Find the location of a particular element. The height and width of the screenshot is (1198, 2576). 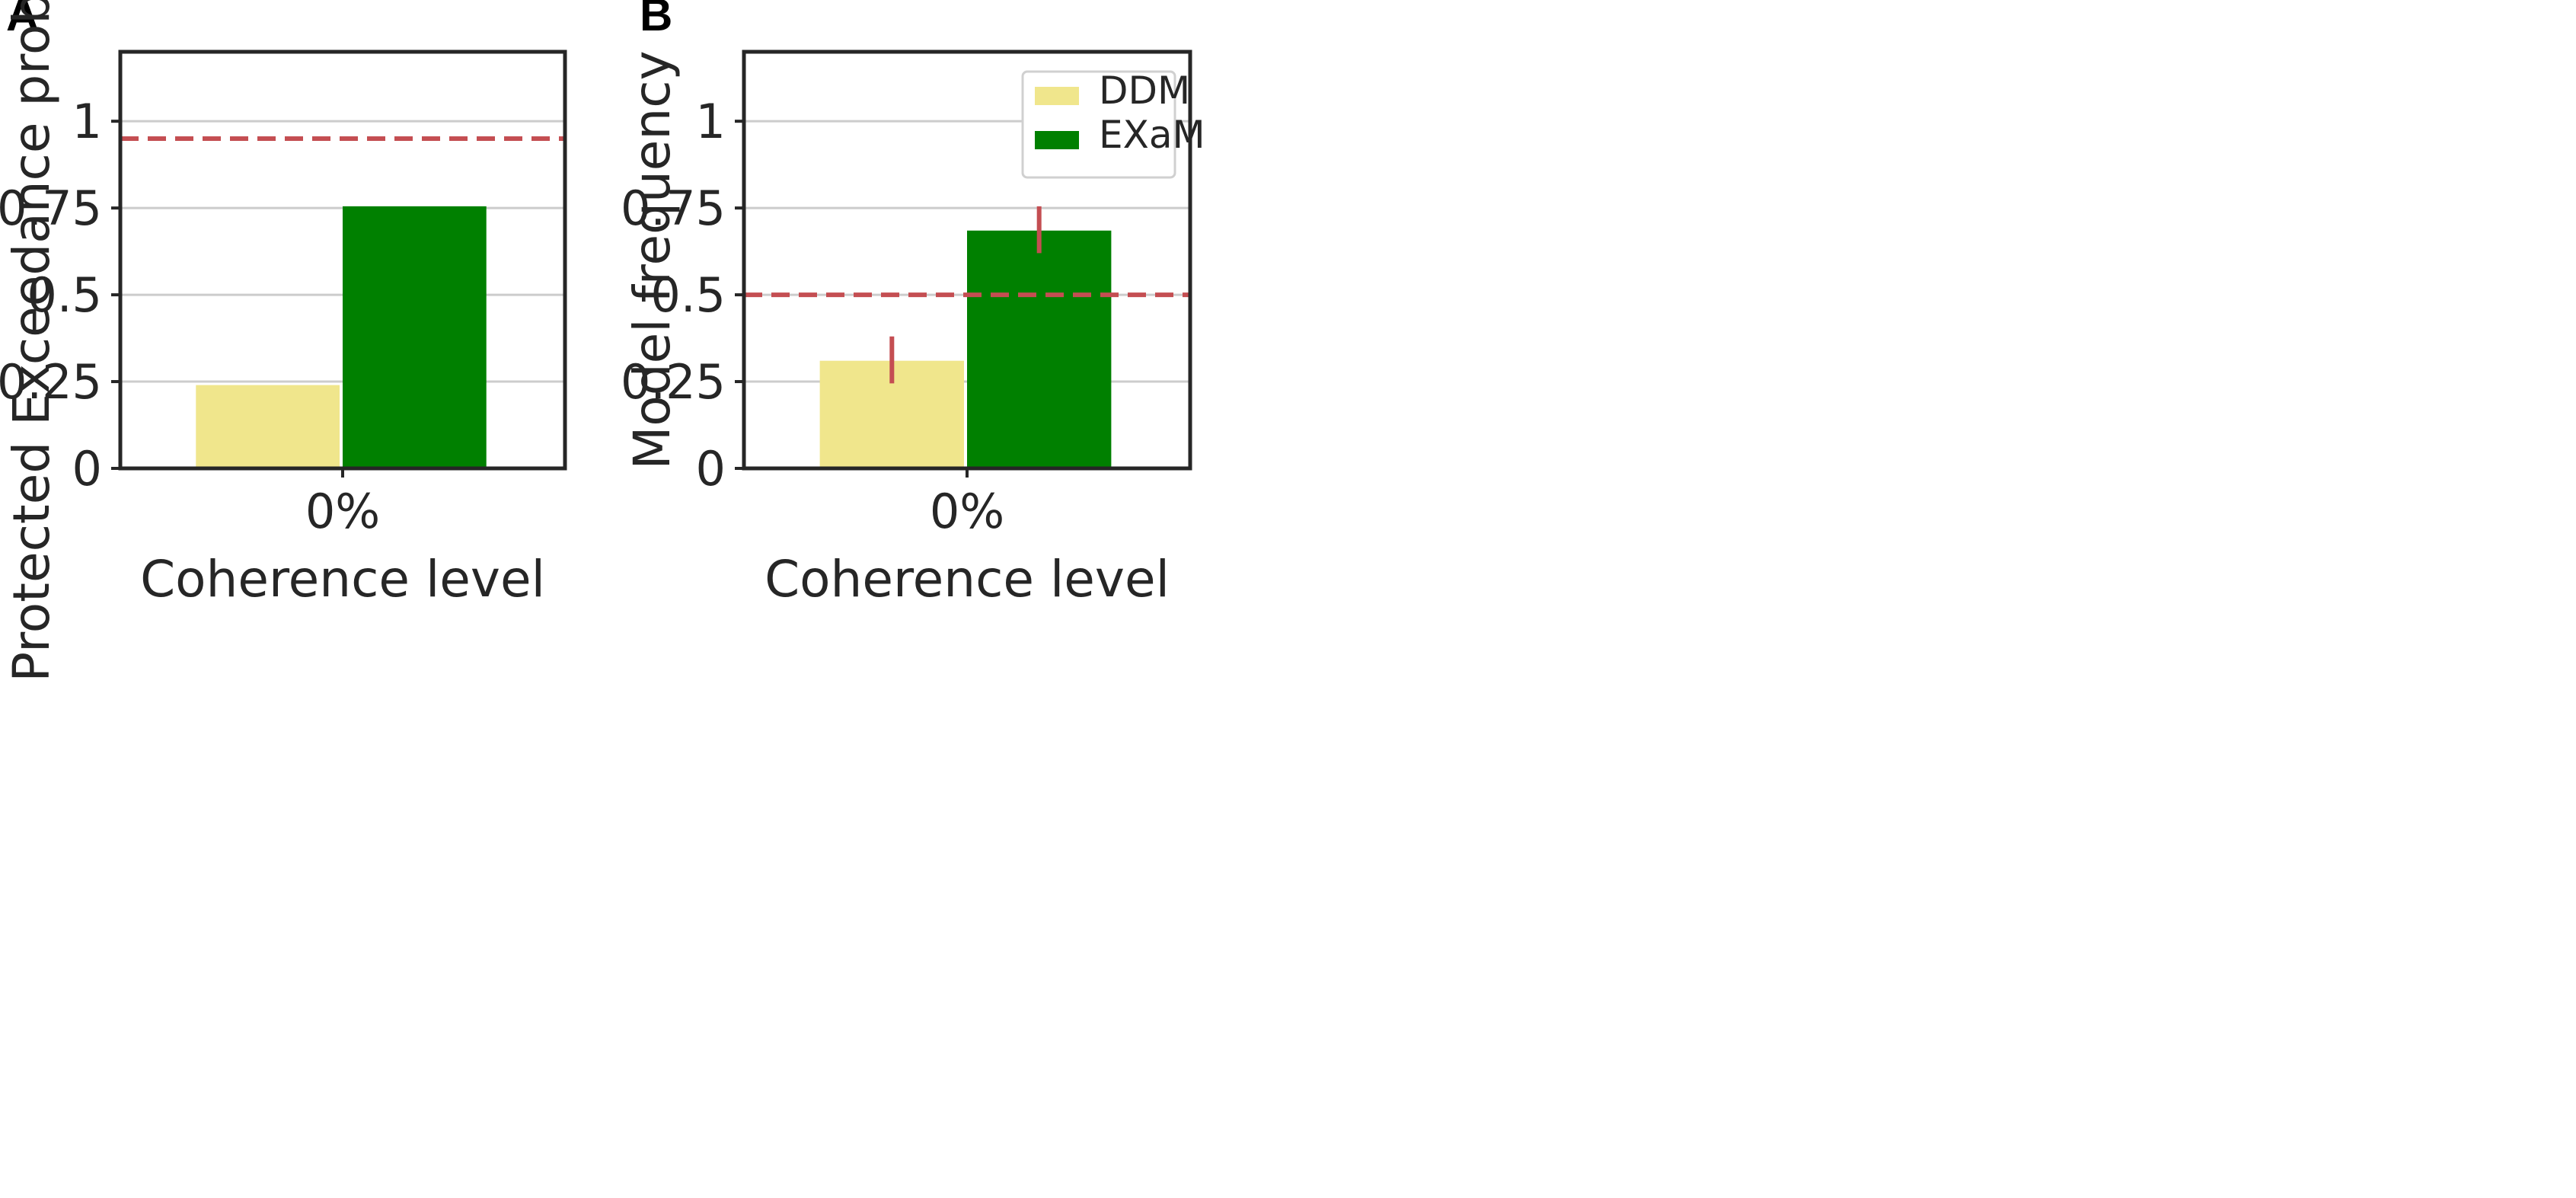

y-axis-label: Protected Exceedance probability is located at coordinates (31, 341).